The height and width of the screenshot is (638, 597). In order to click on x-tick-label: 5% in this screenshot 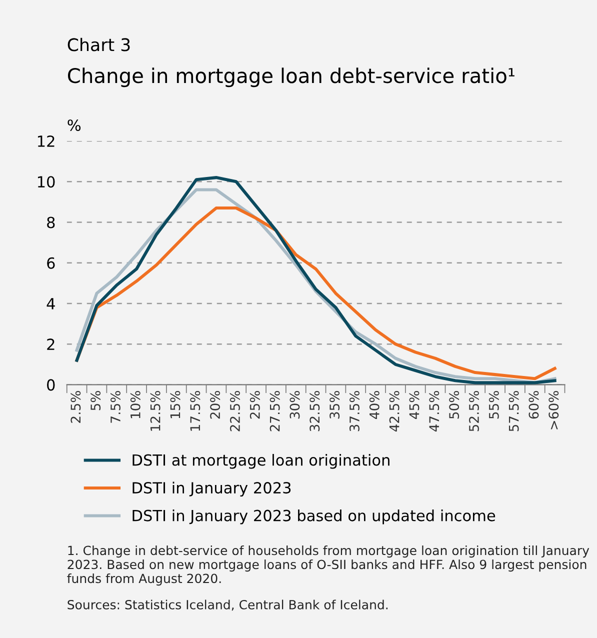, I will do `click(95, 400)`.